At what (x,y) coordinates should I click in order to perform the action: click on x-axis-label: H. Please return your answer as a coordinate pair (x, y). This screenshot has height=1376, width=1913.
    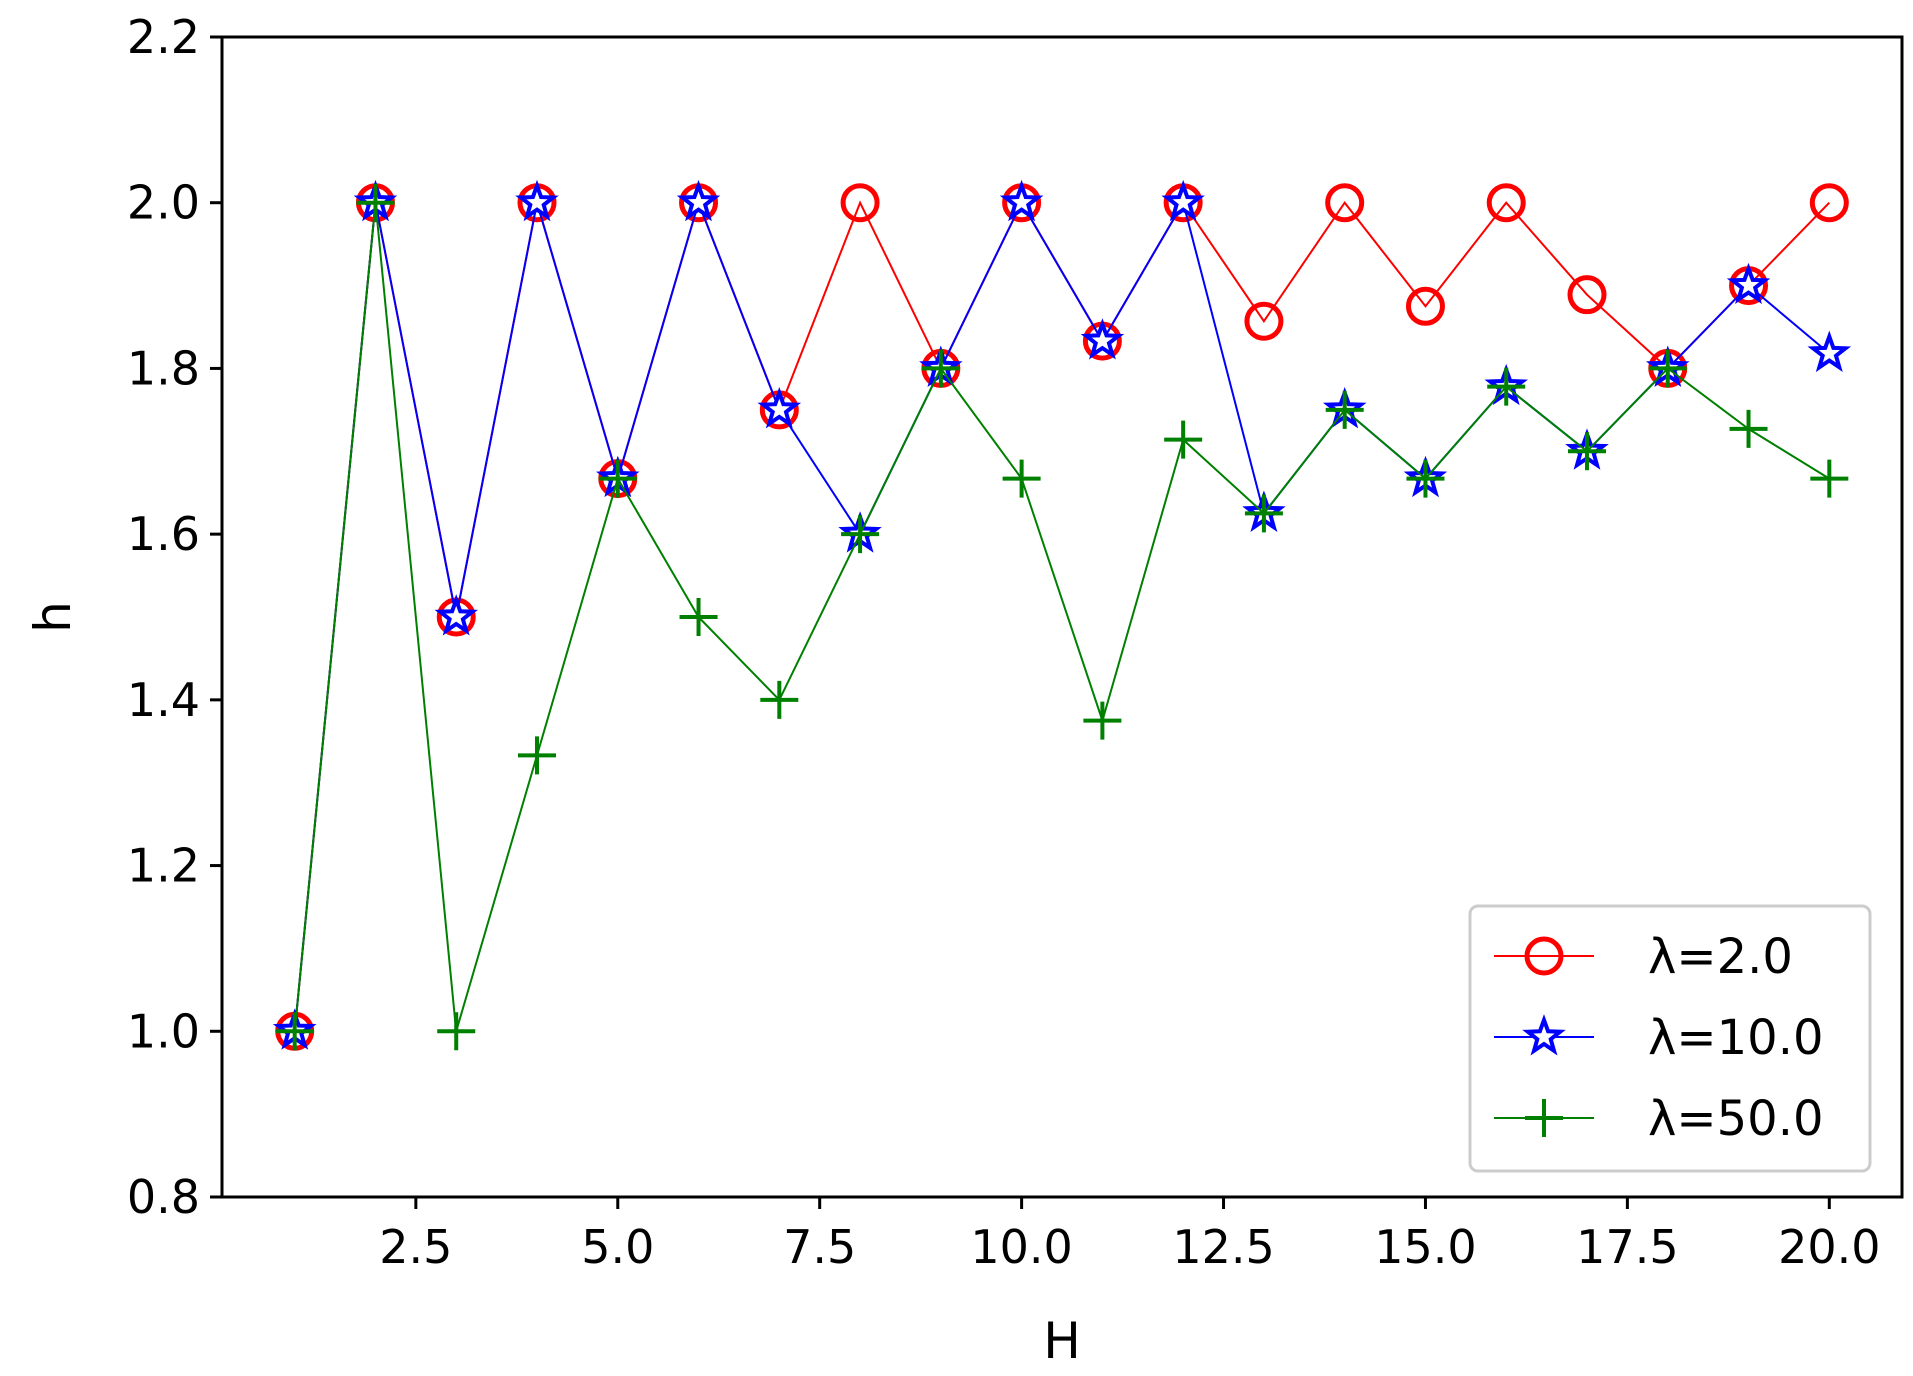
    Looking at the image, I should click on (1062, 1341).